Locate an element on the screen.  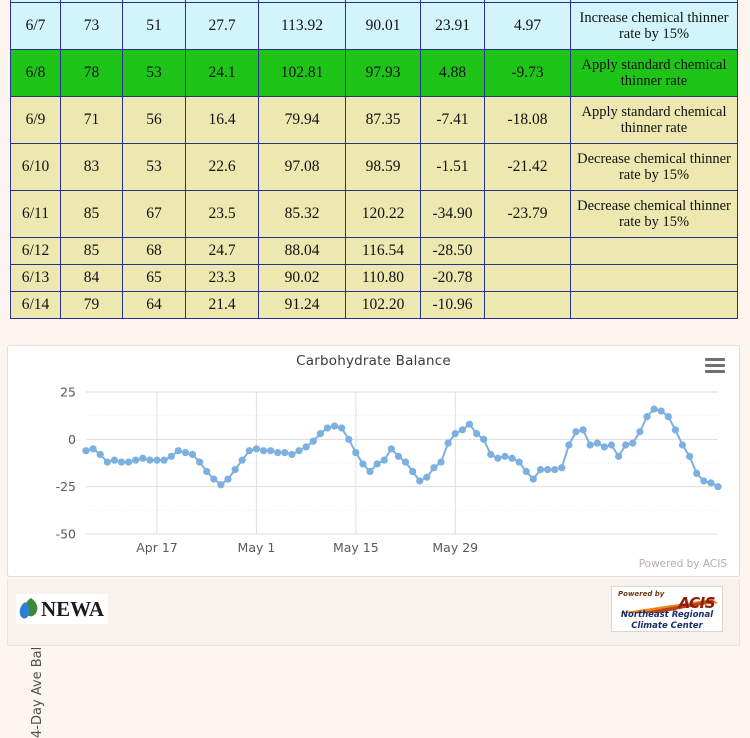
table-cell-value: 51 is located at coordinates (154, 26).